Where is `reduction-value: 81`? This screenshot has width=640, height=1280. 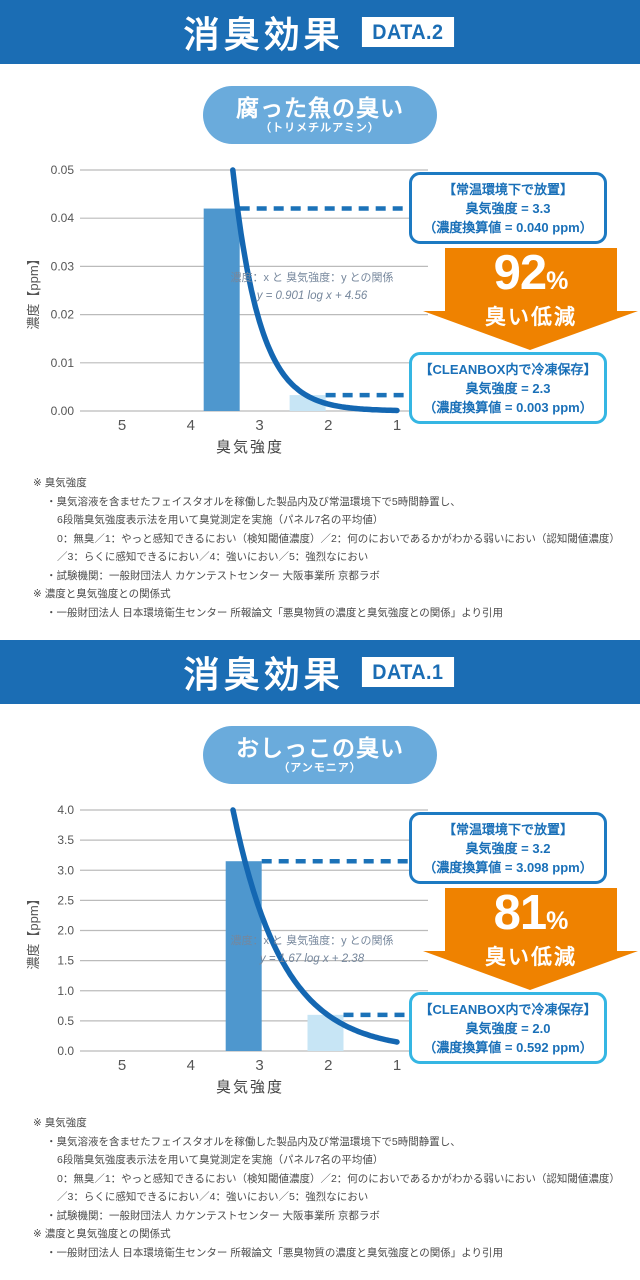
reduction-value: 81 is located at coordinates (520, 913).